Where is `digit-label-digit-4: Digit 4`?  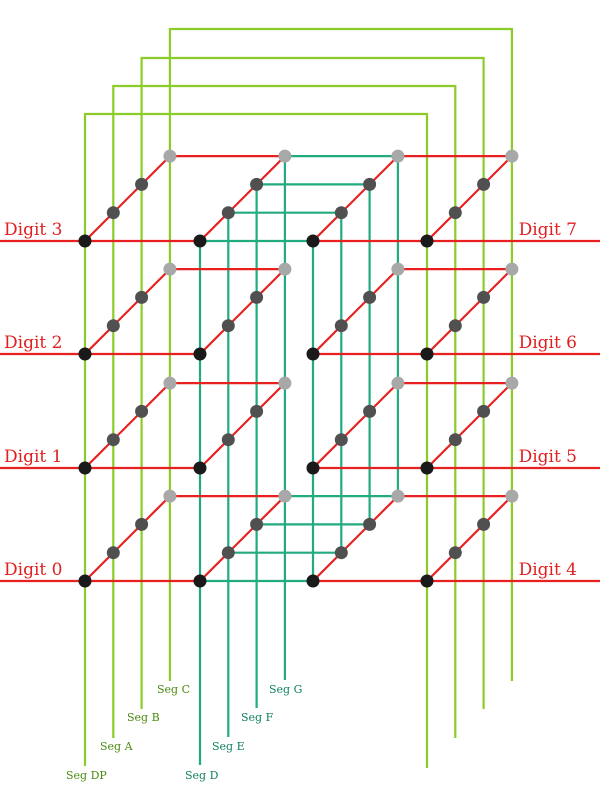
digit-label-digit-4: Digit 4 is located at coordinates (548, 570).